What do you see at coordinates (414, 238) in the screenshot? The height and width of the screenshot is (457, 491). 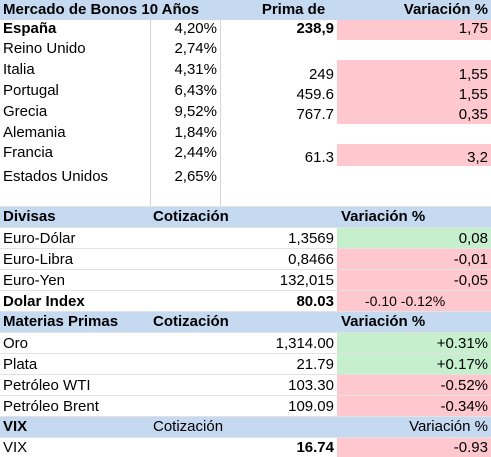 I see `fx-change: 0,08` at bounding box center [414, 238].